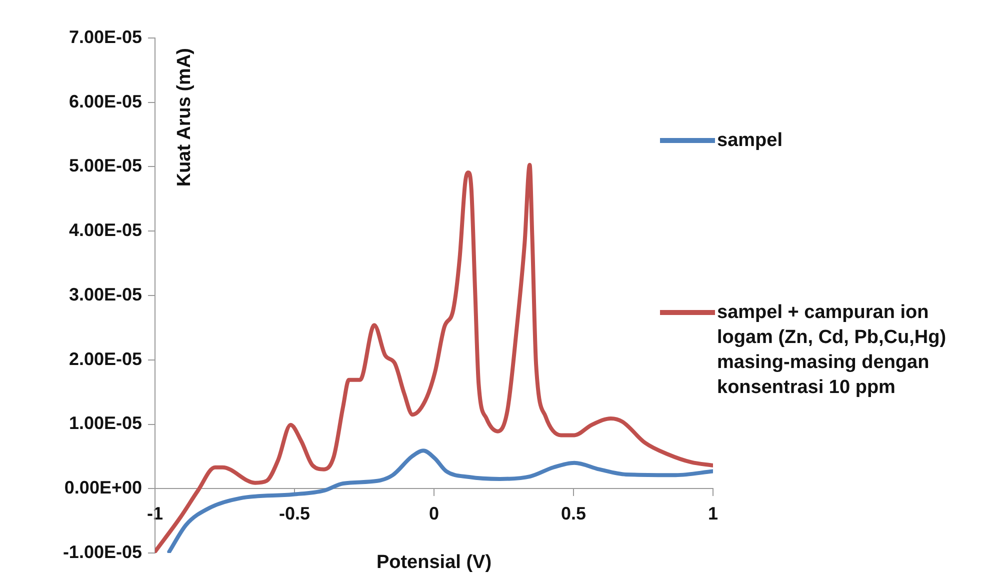  What do you see at coordinates (102, 552) in the screenshot?
I see `y-tick-label: -1.00E-05` at bounding box center [102, 552].